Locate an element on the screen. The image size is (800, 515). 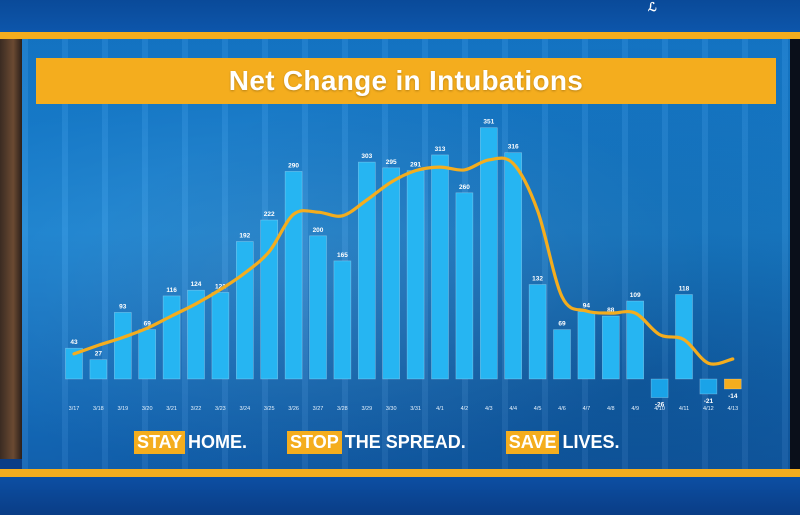
slogan-text: LIVES. is located at coordinates (591, 442).